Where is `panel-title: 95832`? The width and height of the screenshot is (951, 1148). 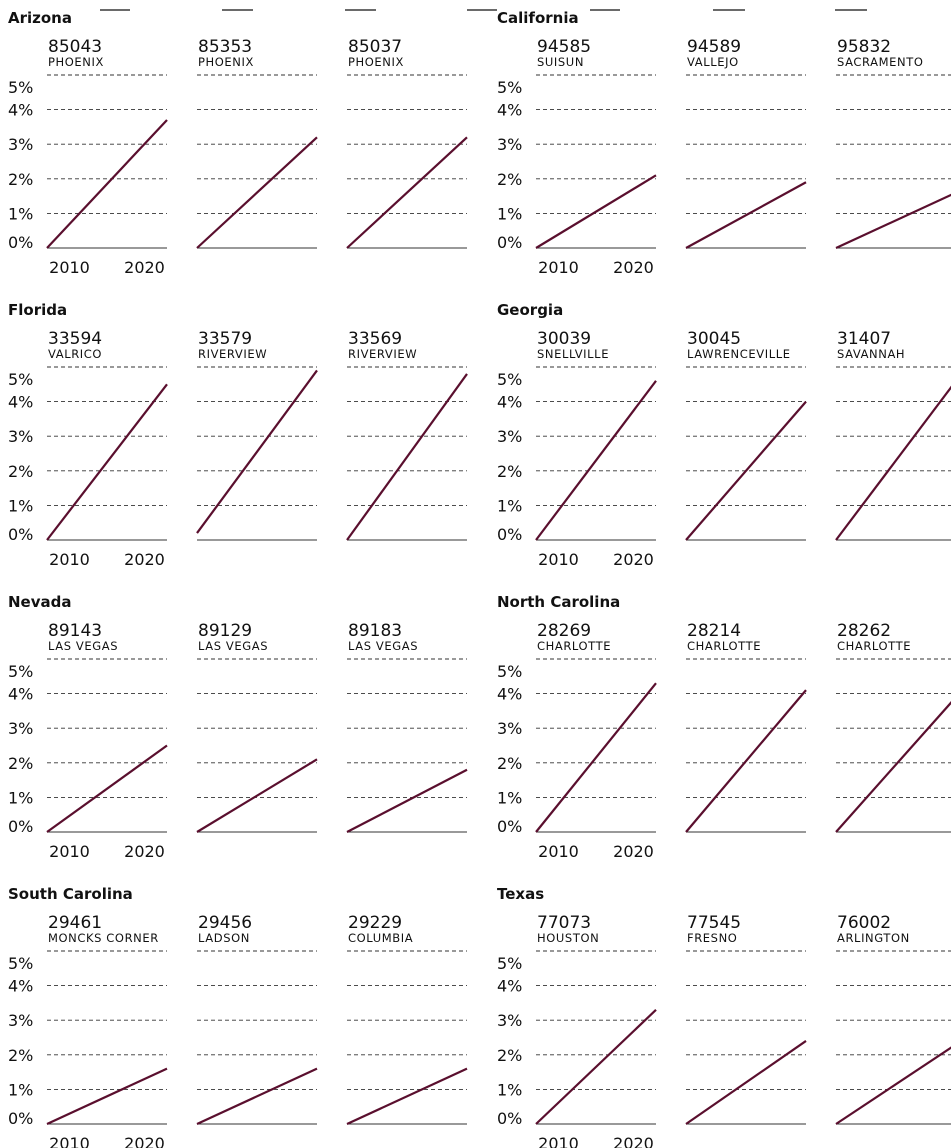
panel-title: 95832 is located at coordinates (864, 47).